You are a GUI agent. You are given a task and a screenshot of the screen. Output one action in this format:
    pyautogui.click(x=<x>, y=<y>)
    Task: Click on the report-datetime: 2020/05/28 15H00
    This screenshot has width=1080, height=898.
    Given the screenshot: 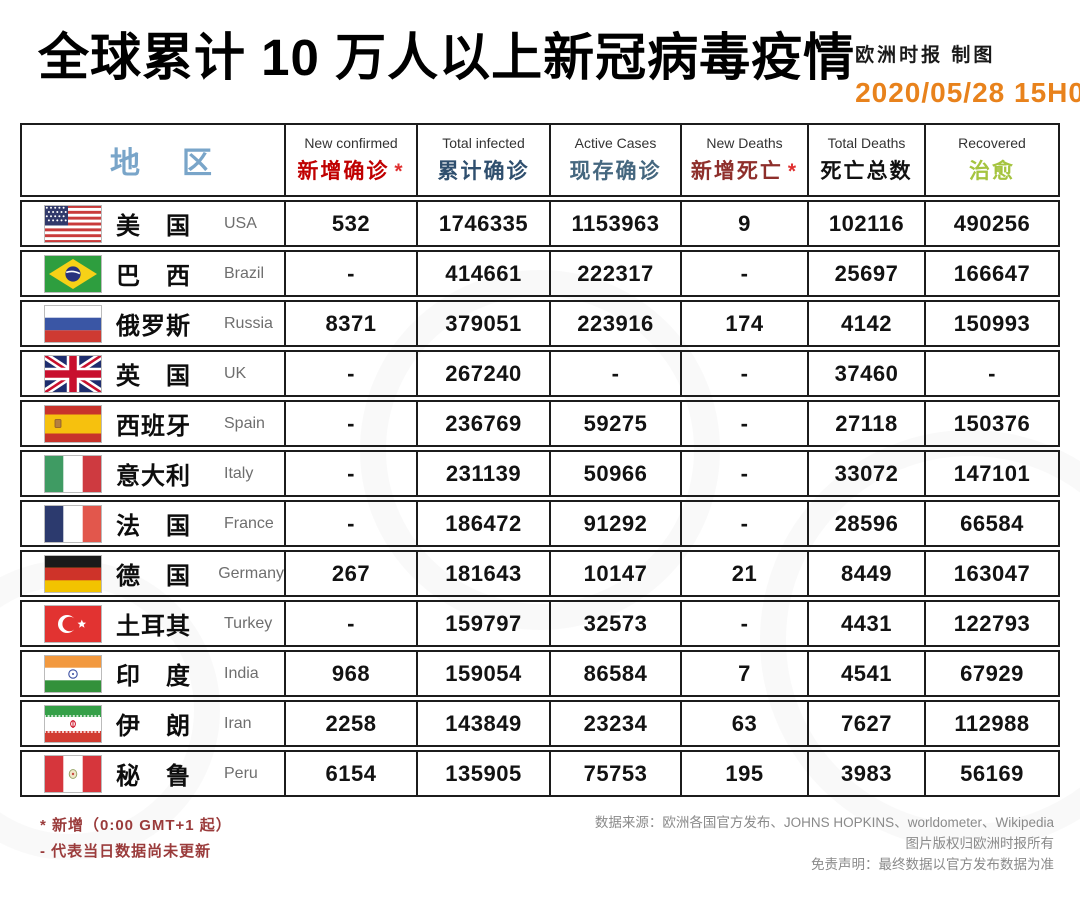 What is the action you would take?
    pyautogui.click(x=967, y=92)
    